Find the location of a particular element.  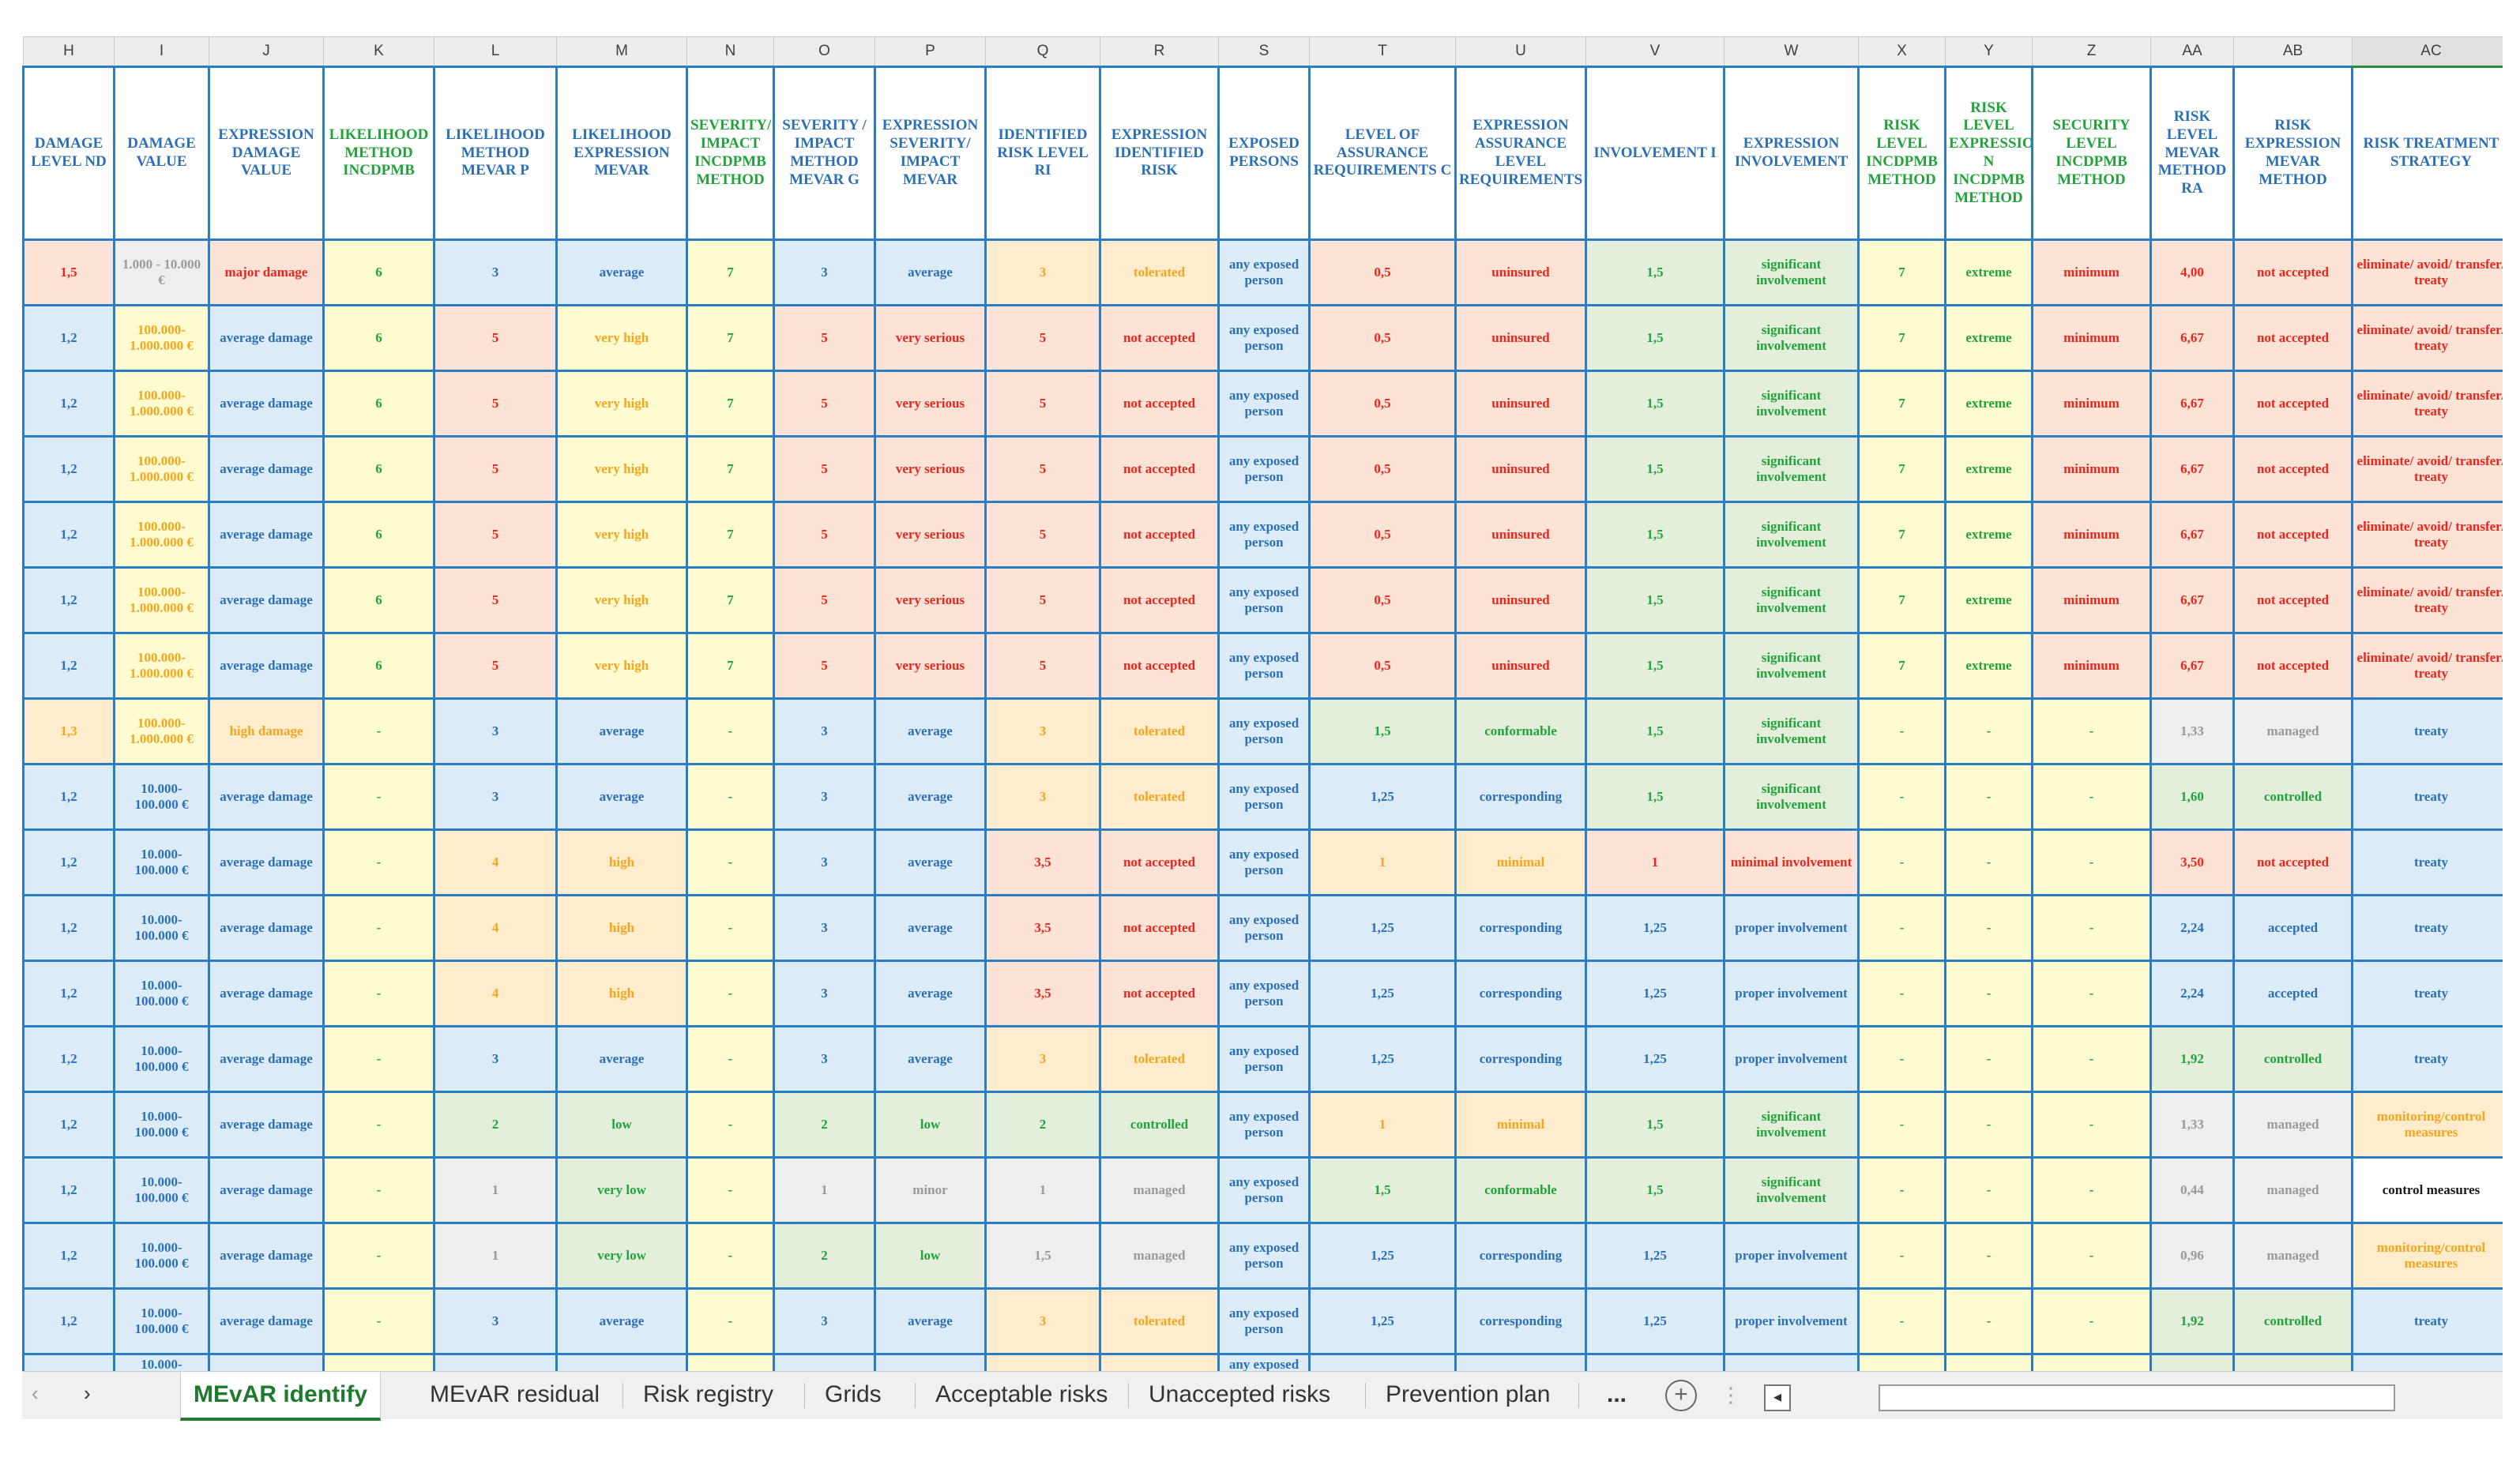

table-cell: monitoring/control measures is located at coordinates (2427, 1256).